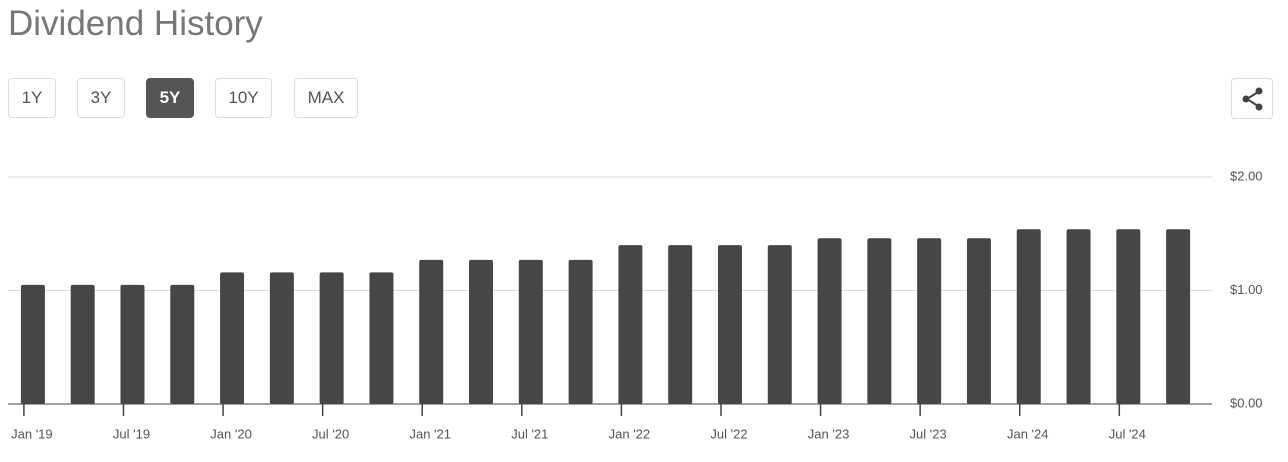  I want to click on x-tick-label: Jan '19, so click(32, 433).